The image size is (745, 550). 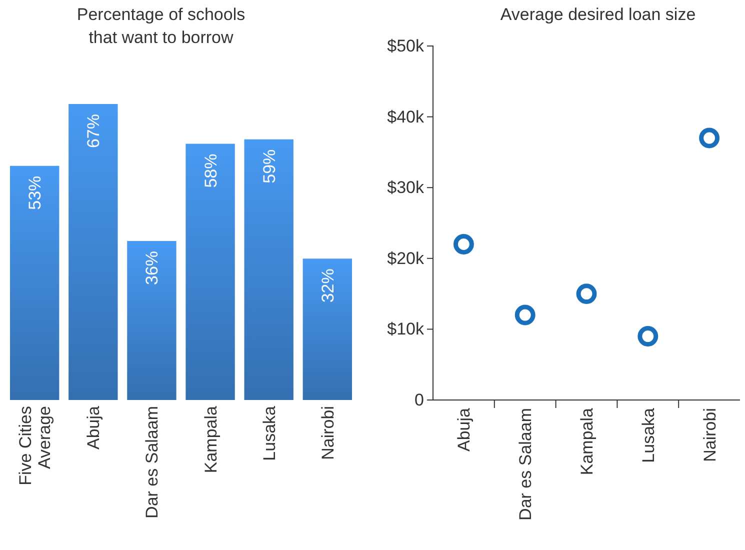 I want to click on y-tick-label: 0, so click(x=419, y=400).